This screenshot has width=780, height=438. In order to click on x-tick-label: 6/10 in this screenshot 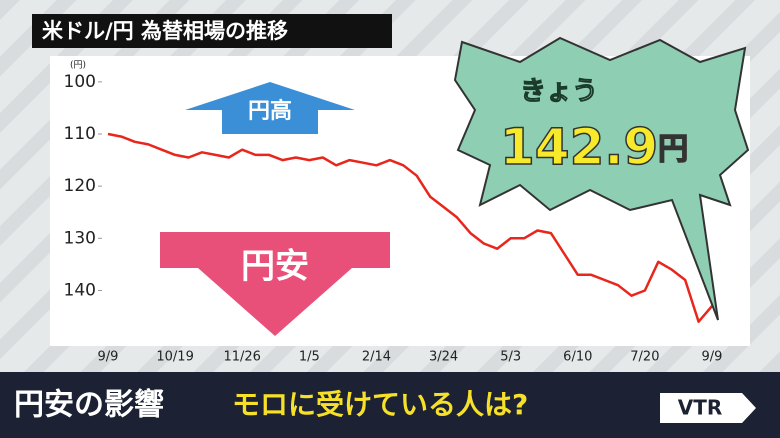, I will do `click(577, 357)`.